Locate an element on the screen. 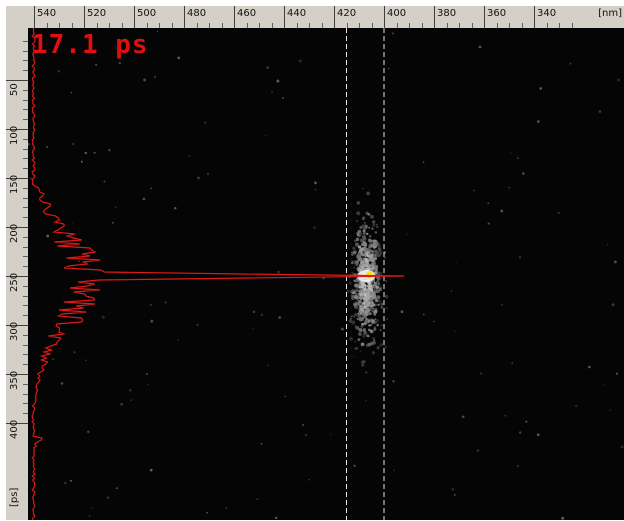 This screenshot has height=521, width=624. time-ruler: [ps] 50 100 150 200 250 300 350 400 is located at coordinates (17, 274).